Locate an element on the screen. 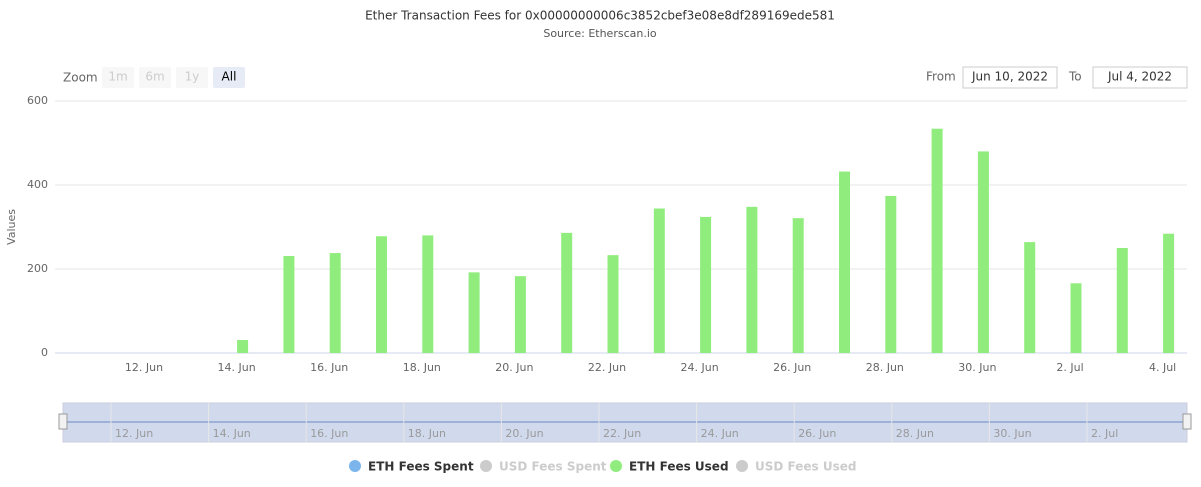 The width and height of the screenshot is (1201, 487). legend-label: ETH Fees Used is located at coordinates (679, 467).